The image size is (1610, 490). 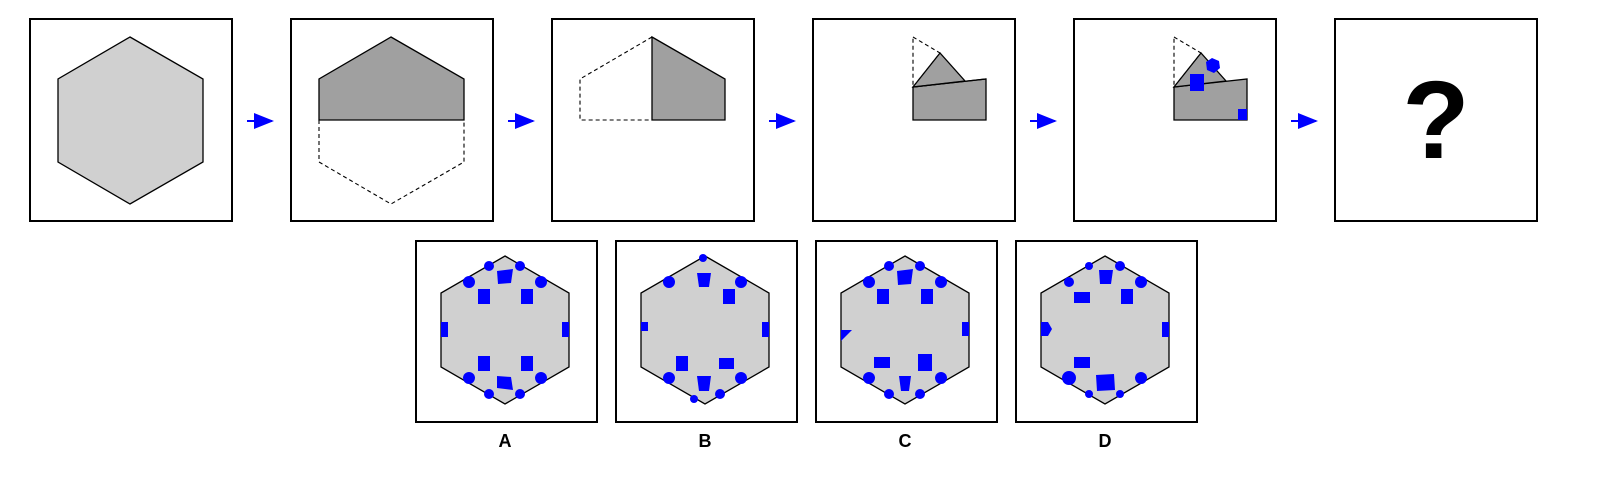 What do you see at coordinates (391, 78) in the screenshot?
I see `folded-top-half` at bounding box center [391, 78].